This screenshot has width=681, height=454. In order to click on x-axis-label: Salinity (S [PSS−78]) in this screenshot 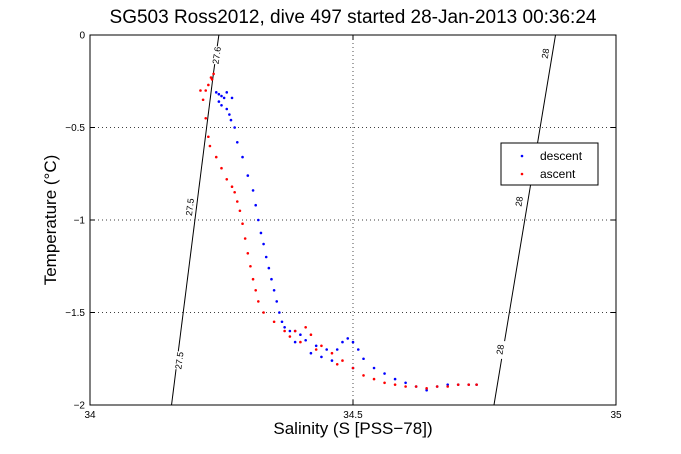, I will do `click(352, 428)`.